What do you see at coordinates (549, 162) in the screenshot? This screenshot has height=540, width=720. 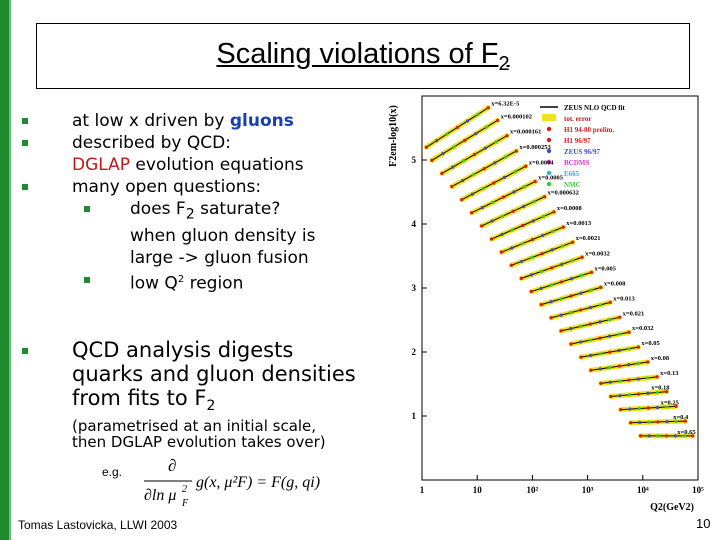 I see `legend-marker` at bounding box center [549, 162].